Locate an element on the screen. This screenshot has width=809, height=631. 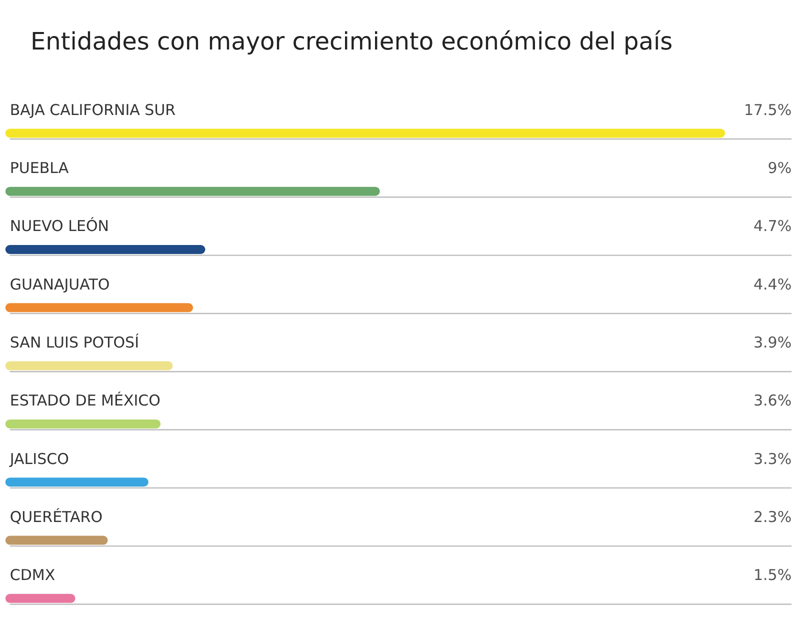
data-label: 2.3% is located at coordinates (772, 517).